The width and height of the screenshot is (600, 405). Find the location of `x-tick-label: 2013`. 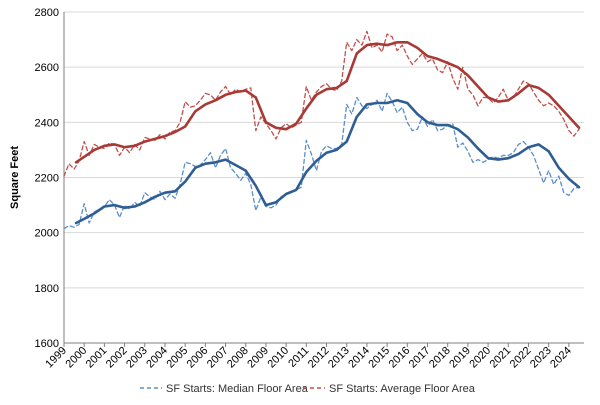

x-tick-label: 2013 is located at coordinates (339, 358).